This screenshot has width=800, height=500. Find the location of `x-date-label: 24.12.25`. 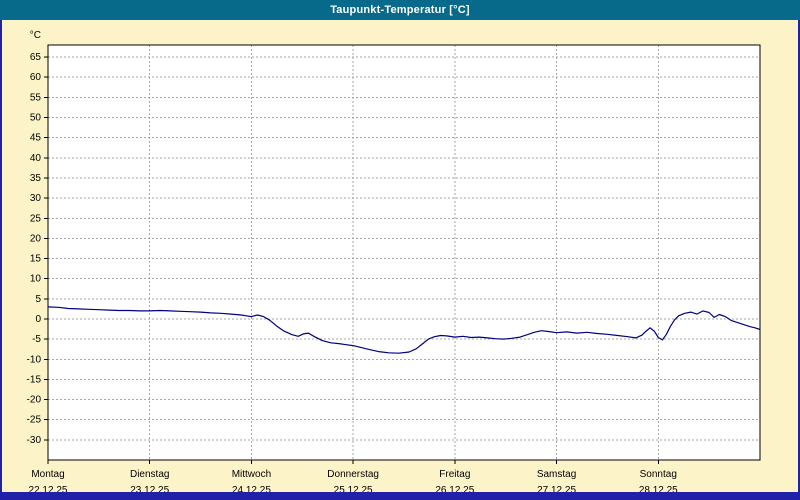

x-date-label: 24.12.25 is located at coordinates (251, 488).